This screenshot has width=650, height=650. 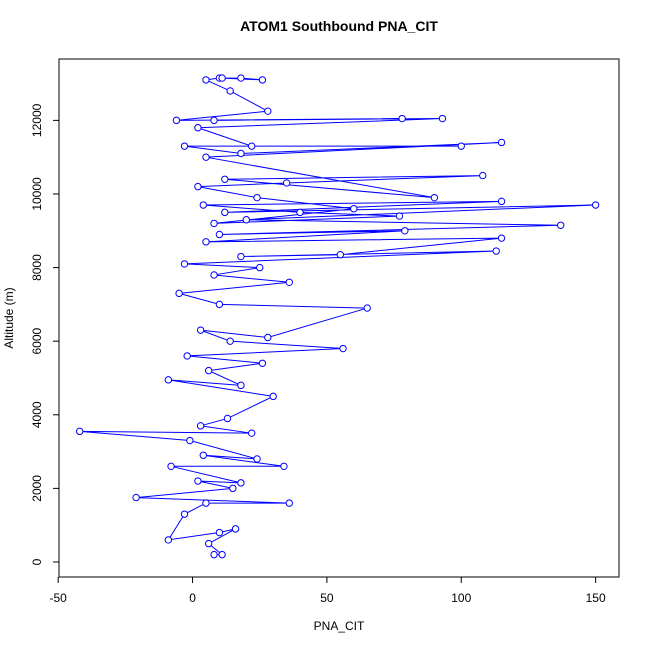 What do you see at coordinates (339, 26) in the screenshot?
I see `chart-title: ATOM1 Southbound PNA_CIT` at bounding box center [339, 26].